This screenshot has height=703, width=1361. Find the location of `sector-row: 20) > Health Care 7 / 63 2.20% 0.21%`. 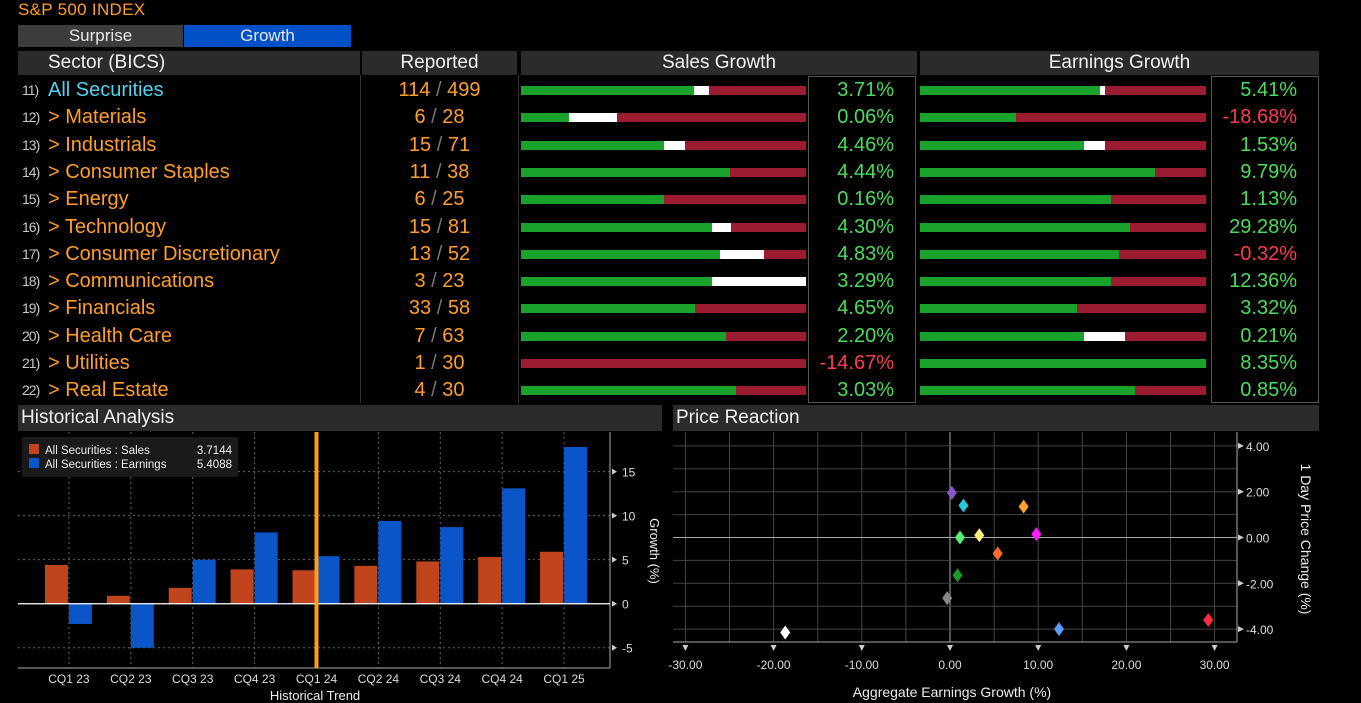

sector-row: 20) > Health Care 7 / 63 2.20% 0.21% is located at coordinates (669, 336).